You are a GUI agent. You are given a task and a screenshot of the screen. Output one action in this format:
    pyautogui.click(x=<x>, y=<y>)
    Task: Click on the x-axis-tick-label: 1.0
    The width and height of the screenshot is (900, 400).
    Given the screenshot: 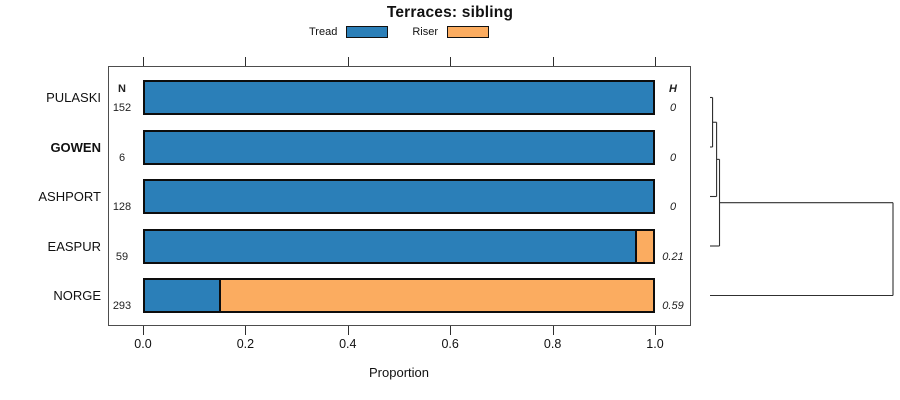 What is the action you would take?
    pyautogui.click(x=655, y=344)
    